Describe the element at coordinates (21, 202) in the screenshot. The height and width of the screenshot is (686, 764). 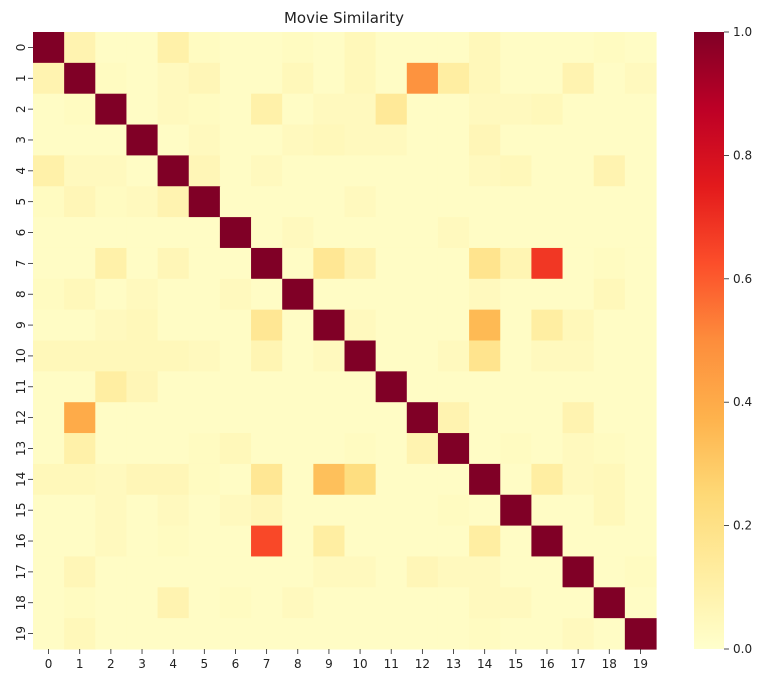
I see `y-tick-label: 5` at that location.